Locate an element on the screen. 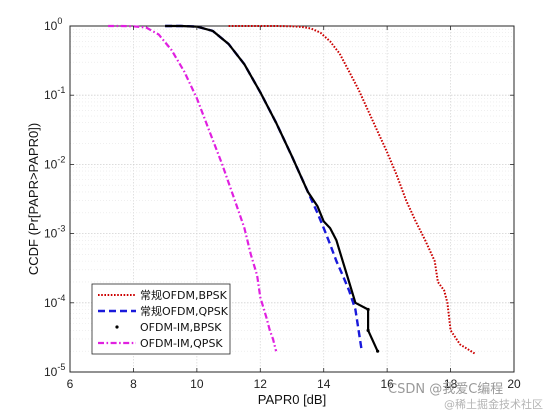 Image resolution: width=558 pixels, height=412 pixels. legend-label: 常规OFDM,QPSK is located at coordinates (184, 311).